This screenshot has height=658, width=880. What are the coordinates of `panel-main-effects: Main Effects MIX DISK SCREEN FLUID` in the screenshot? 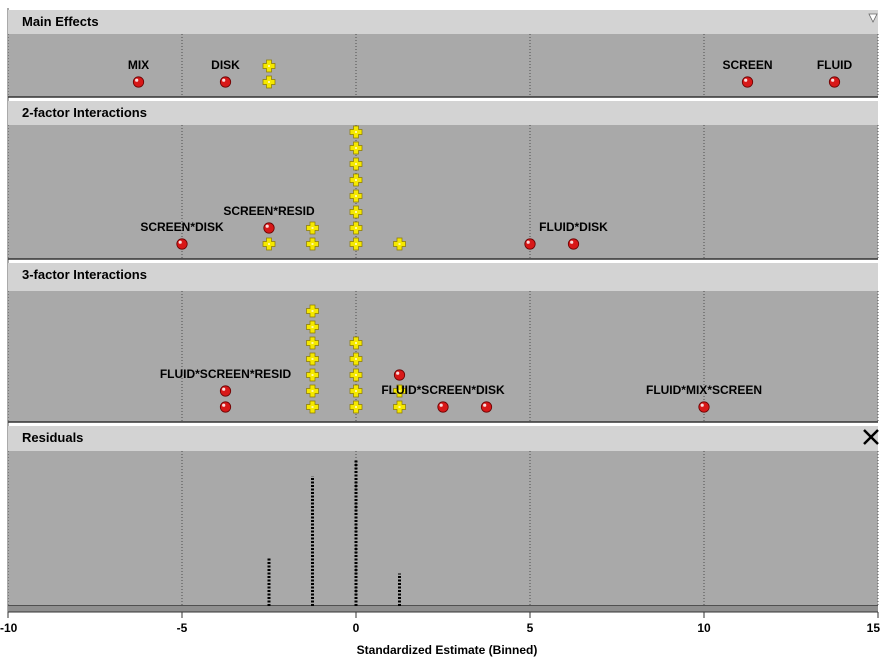 It's located at (443, 54).